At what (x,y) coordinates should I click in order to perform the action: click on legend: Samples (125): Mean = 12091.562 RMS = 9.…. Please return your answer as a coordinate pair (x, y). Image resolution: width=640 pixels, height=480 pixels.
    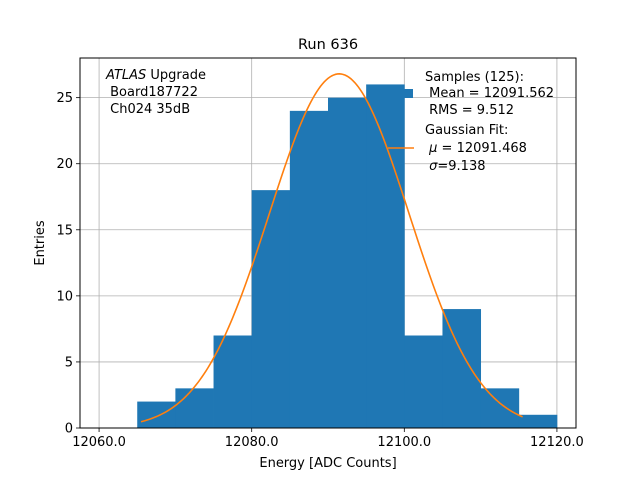
    Looking at the image, I should click on (471, 122).